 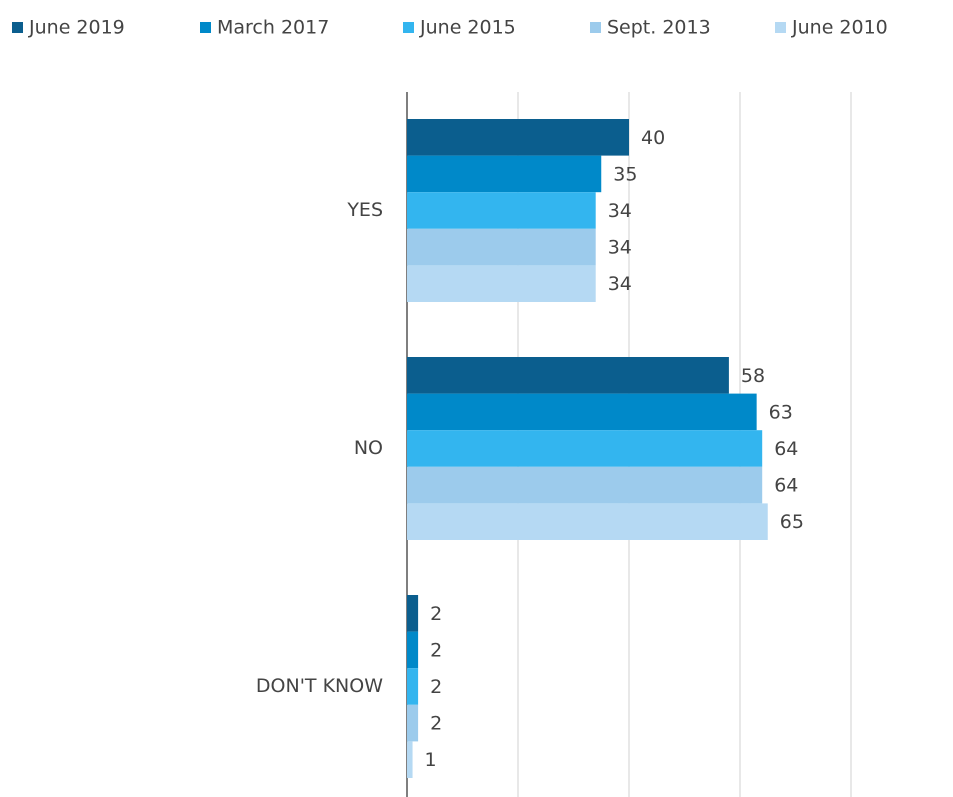 I want to click on legend-label: June 2010, so click(x=839, y=28).